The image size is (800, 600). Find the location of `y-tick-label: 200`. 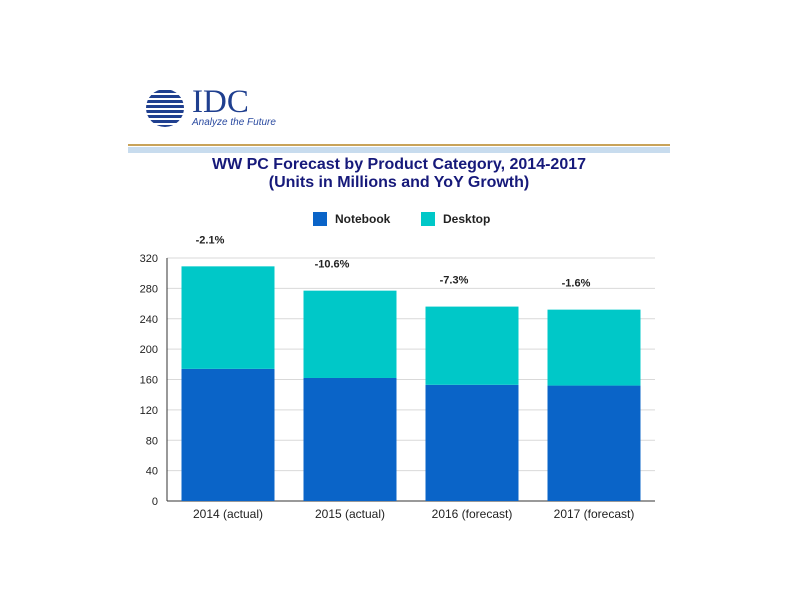

y-tick-label: 200 is located at coordinates (149, 350).